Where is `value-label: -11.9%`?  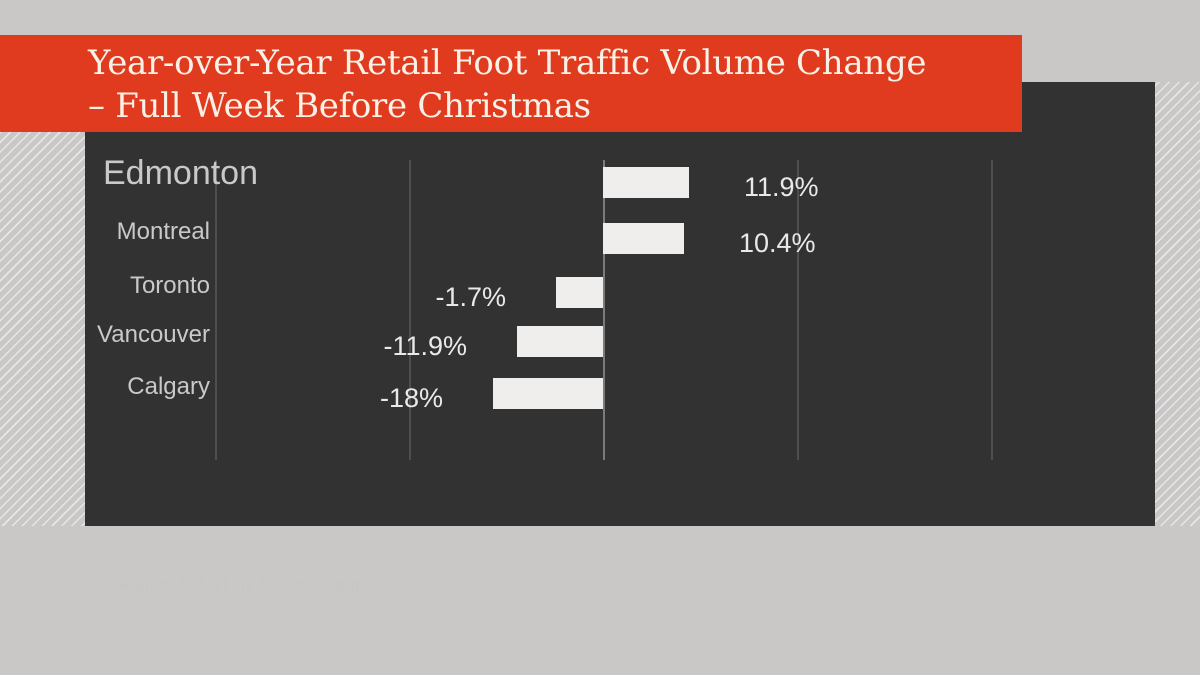 value-label: -11.9% is located at coordinates (425, 346).